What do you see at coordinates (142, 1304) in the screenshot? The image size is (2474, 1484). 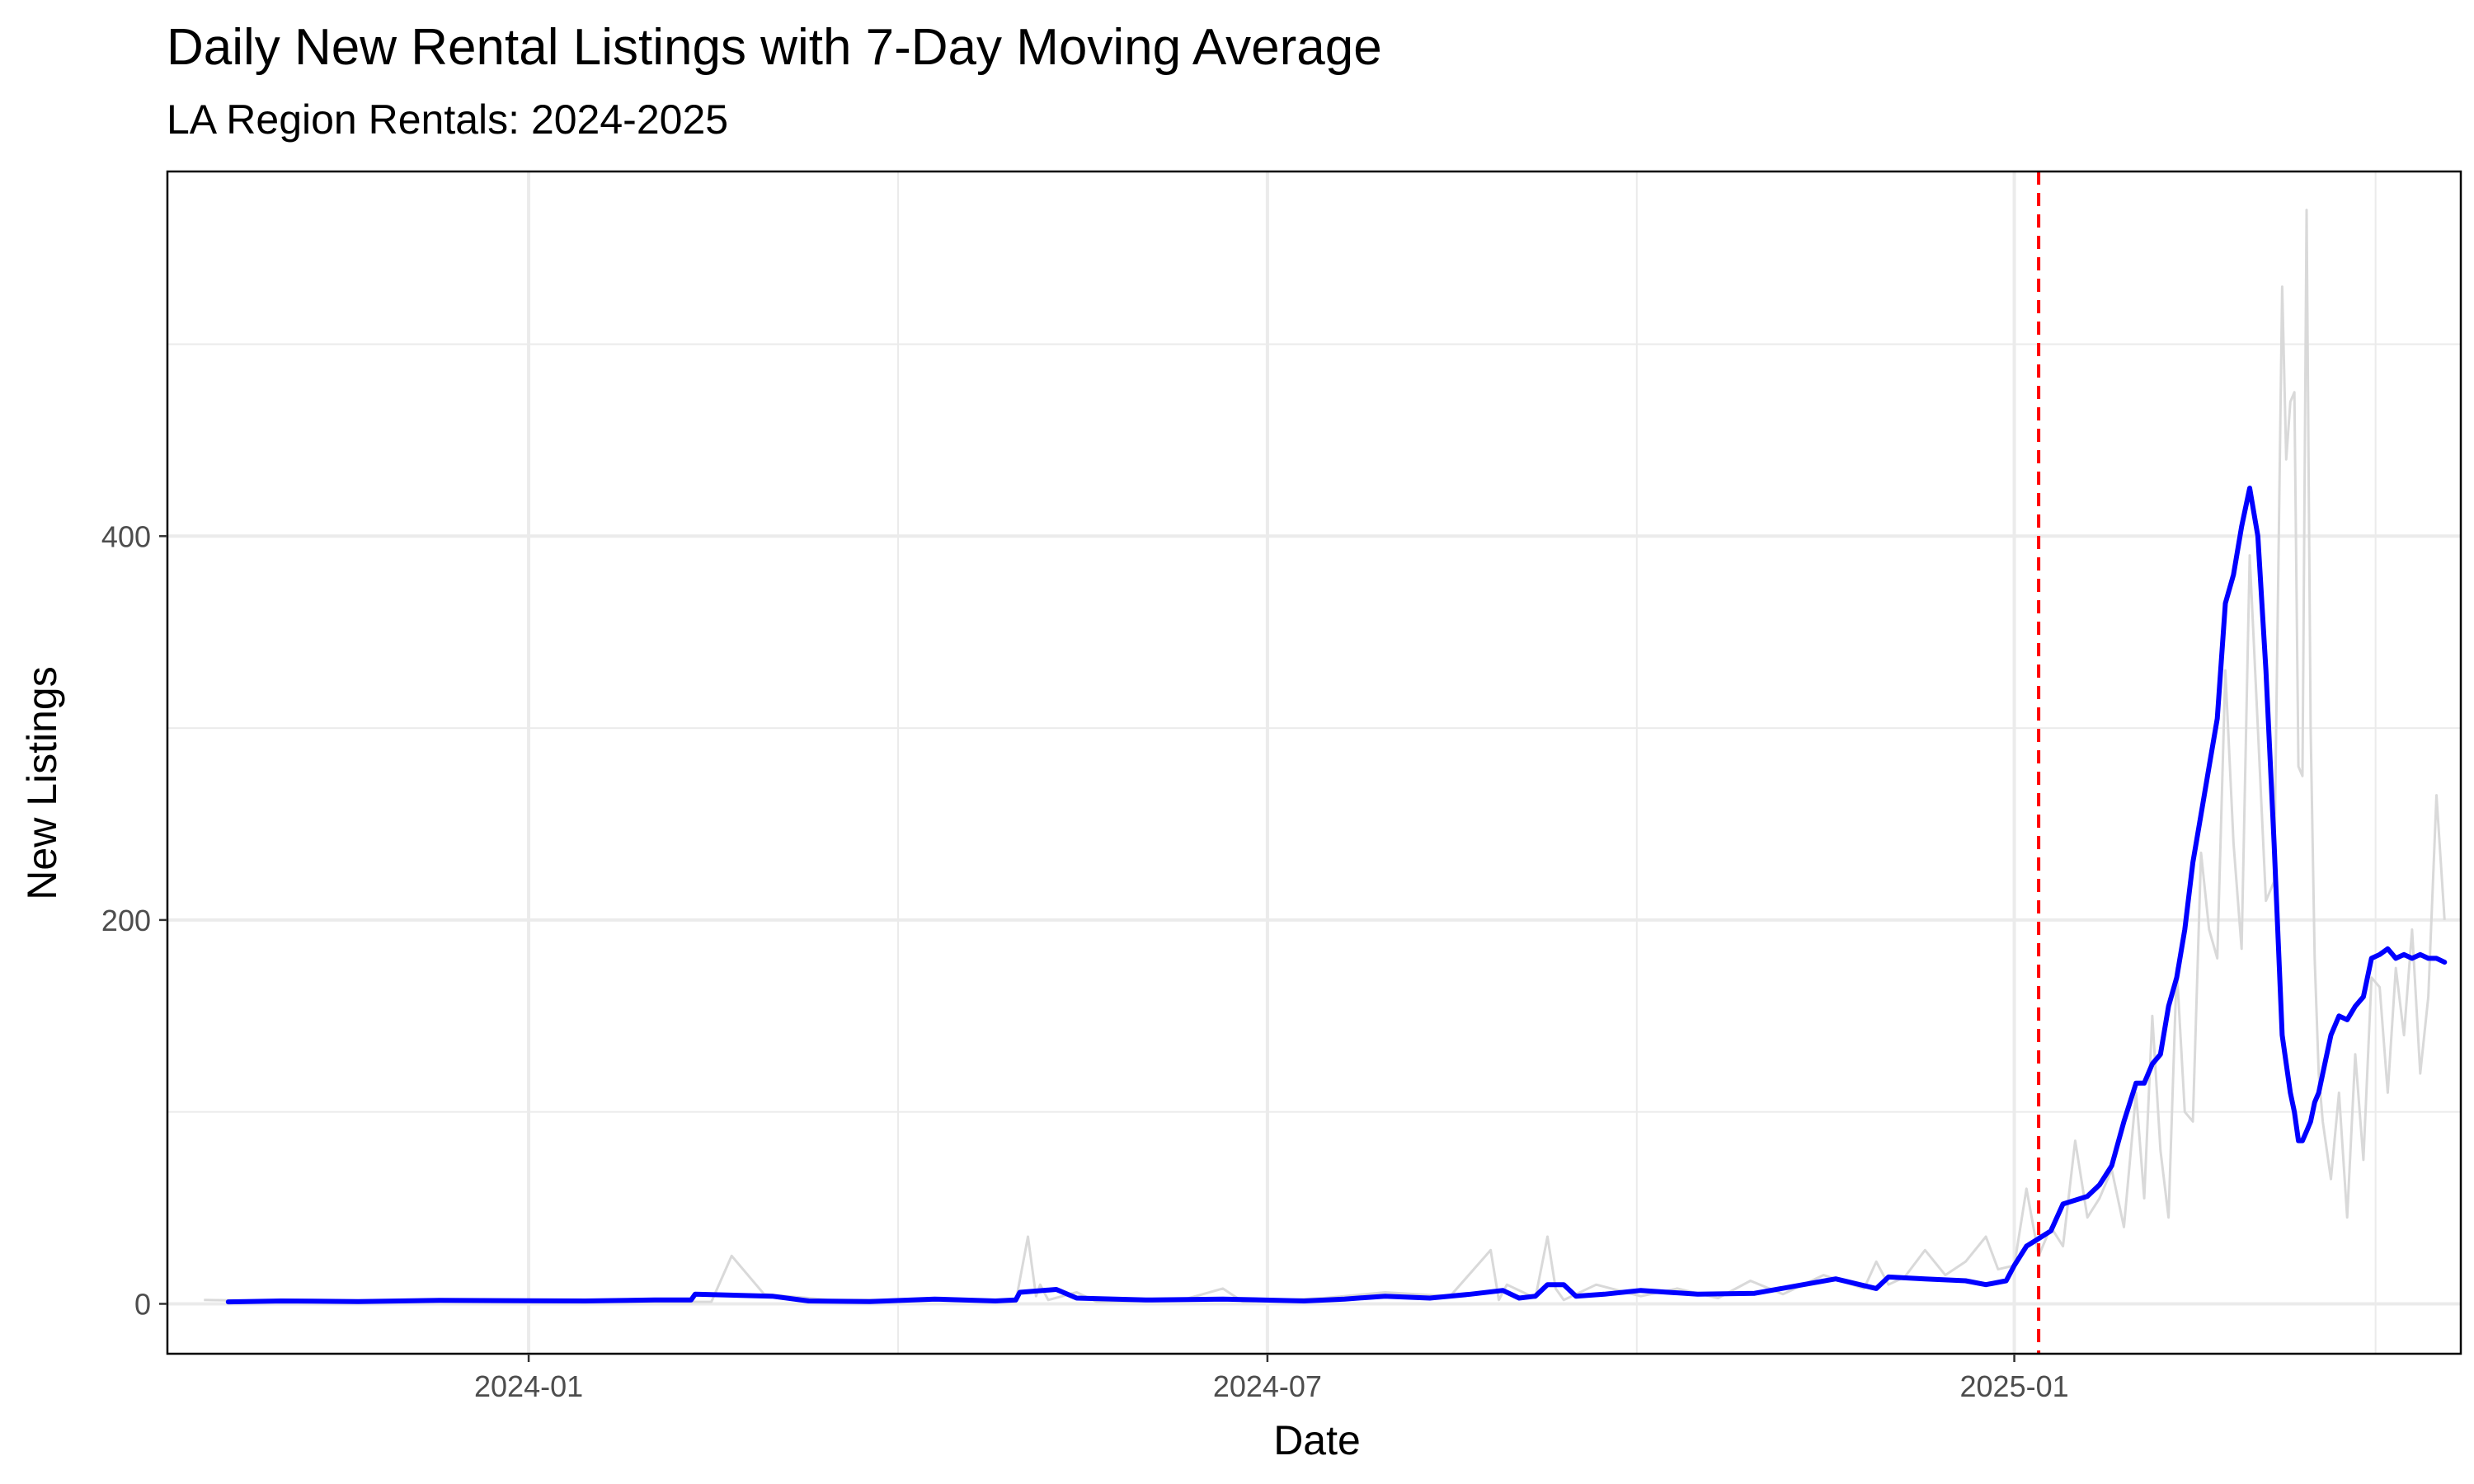 I see `y-tick-label: 0` at bounding box center [142, 1304].